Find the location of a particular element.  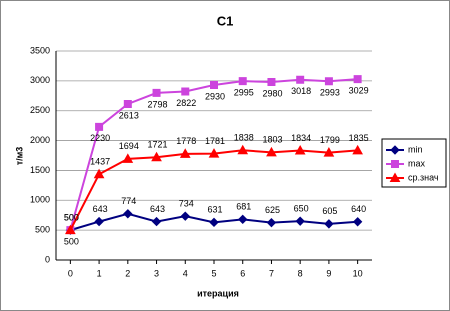

data-label: 2613 is located at coordinates (129, 115).